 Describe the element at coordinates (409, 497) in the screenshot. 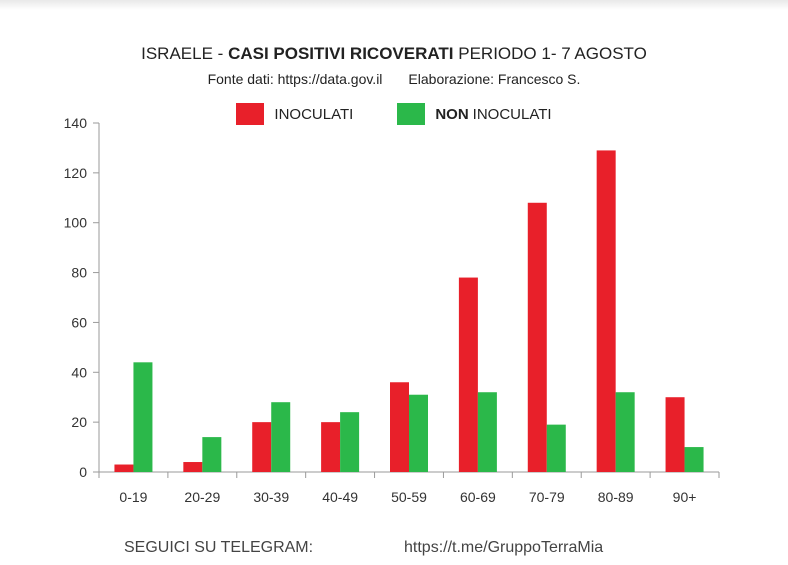

I see `x-tick-label: 50-59` at that location.